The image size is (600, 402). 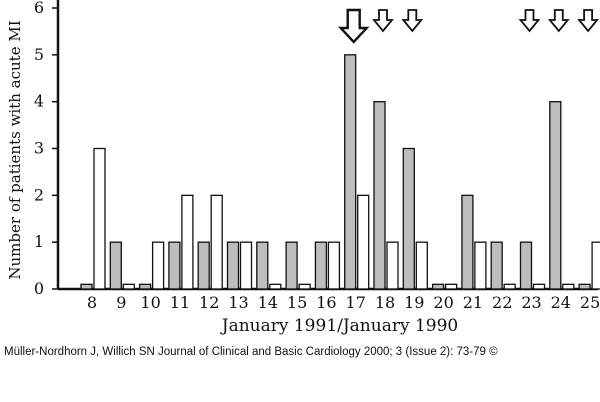 I want to click on y-tick-label: 3, so click(x=39, y=148).